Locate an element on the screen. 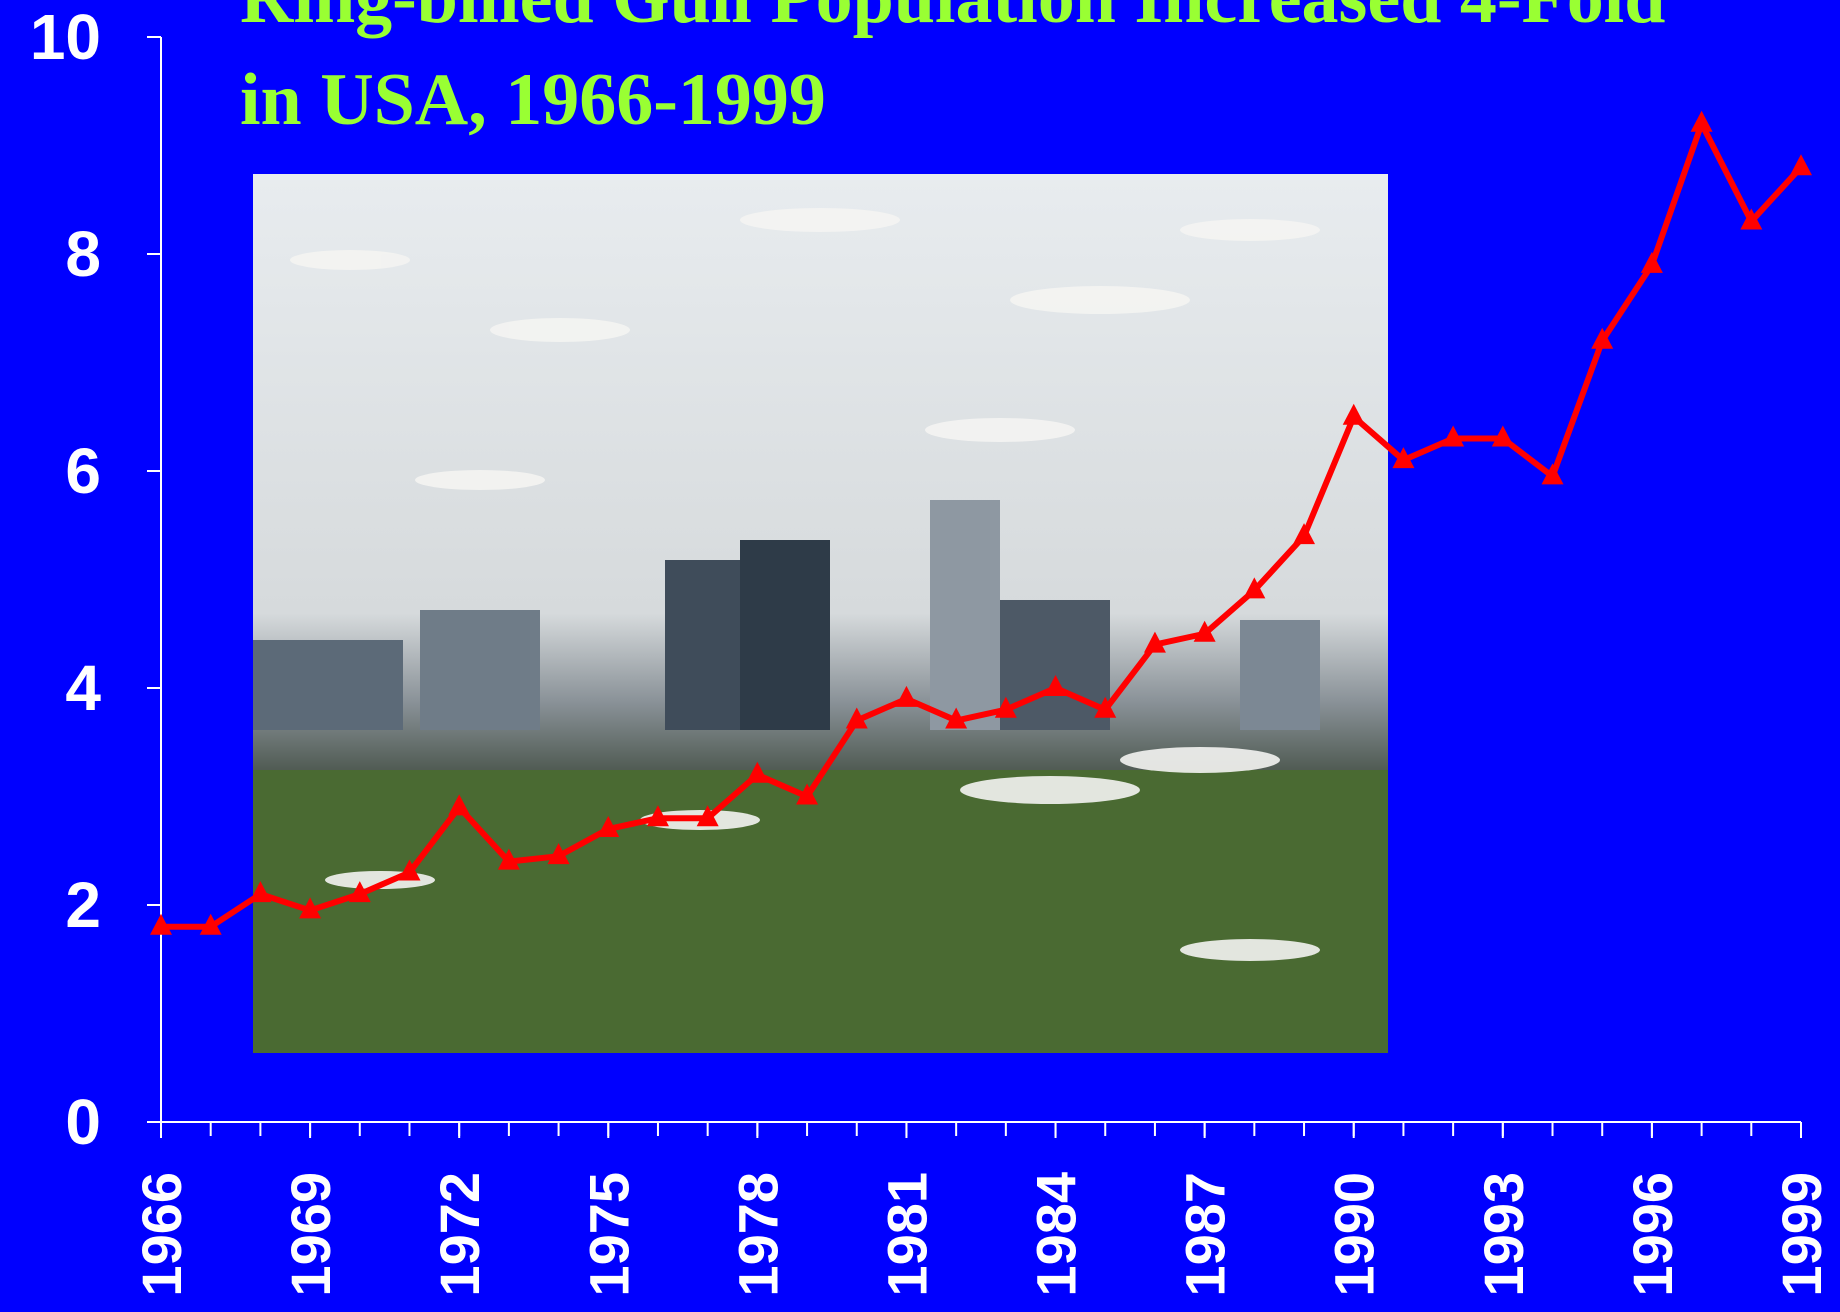 The image size is (1840, 1312). x-tick-label: 1999 is located at coordinates (1801, 1234).